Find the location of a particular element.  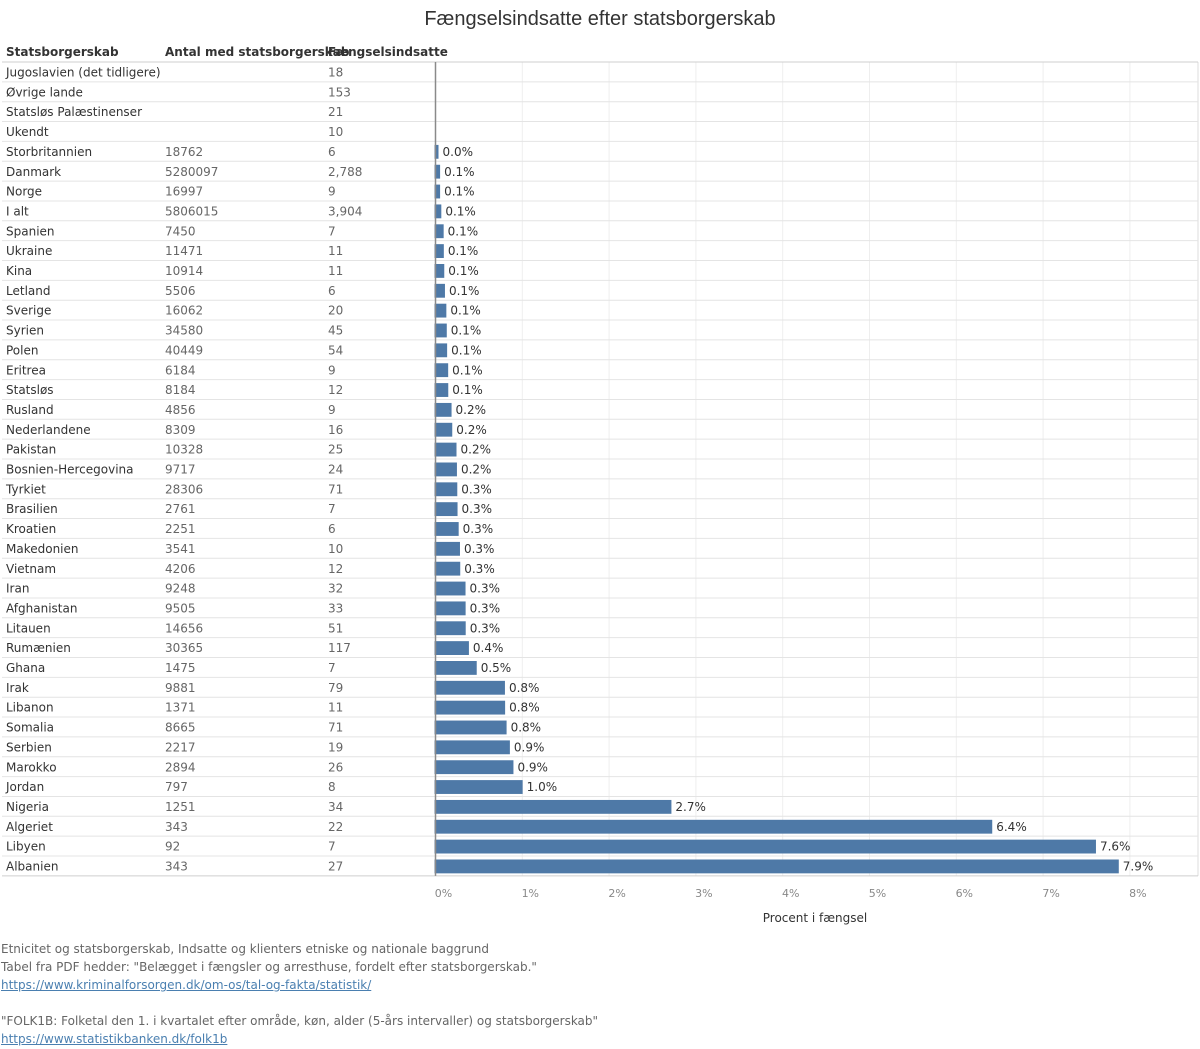

row-prisoners-value: 21 is located at coordinates (335, 112).